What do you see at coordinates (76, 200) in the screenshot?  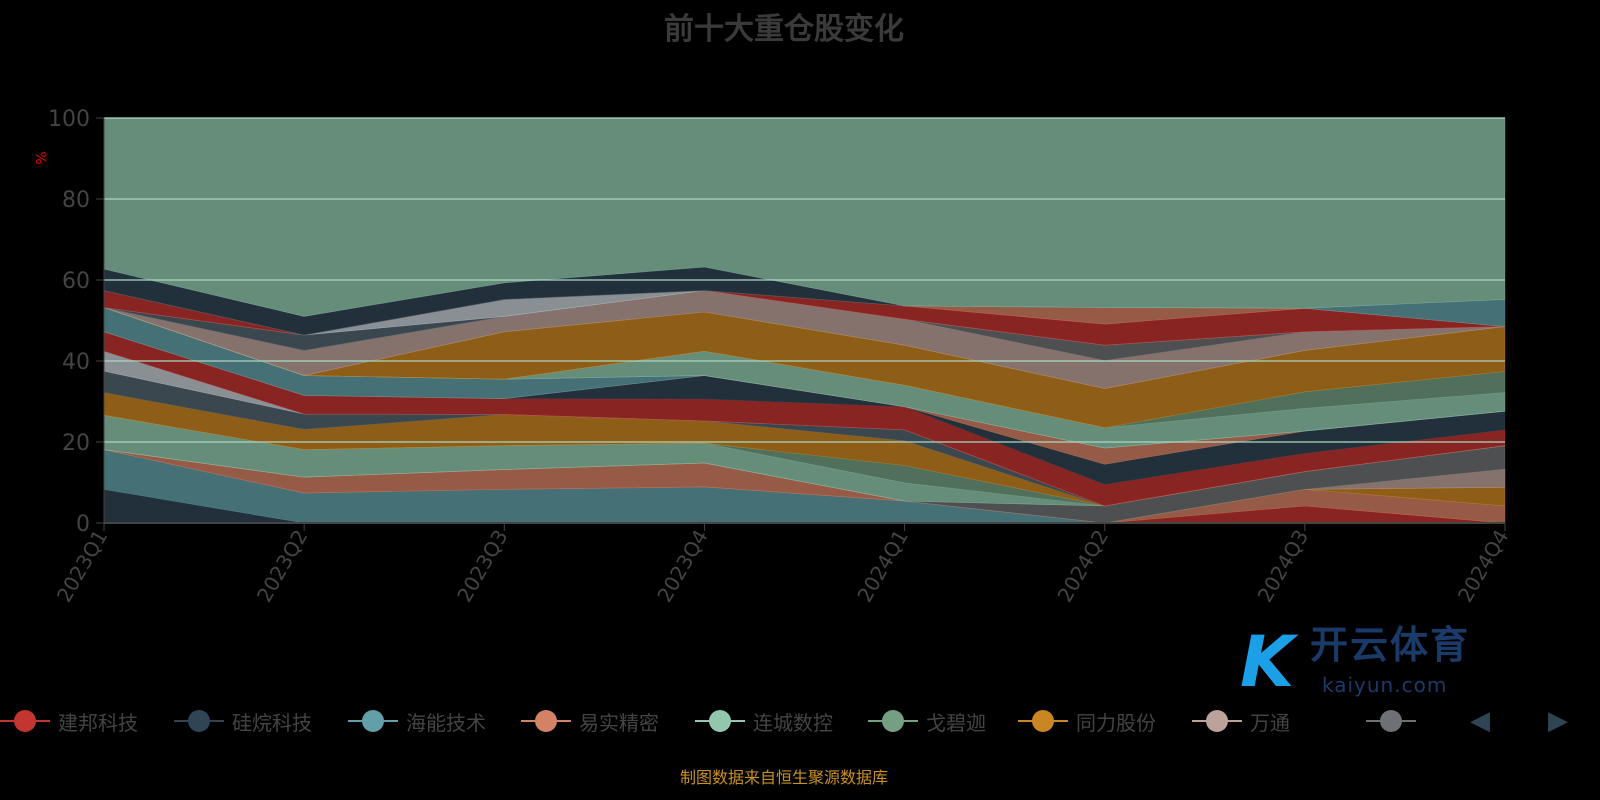 I see `y-tick-label: 80` at bounding box center [76, 200].